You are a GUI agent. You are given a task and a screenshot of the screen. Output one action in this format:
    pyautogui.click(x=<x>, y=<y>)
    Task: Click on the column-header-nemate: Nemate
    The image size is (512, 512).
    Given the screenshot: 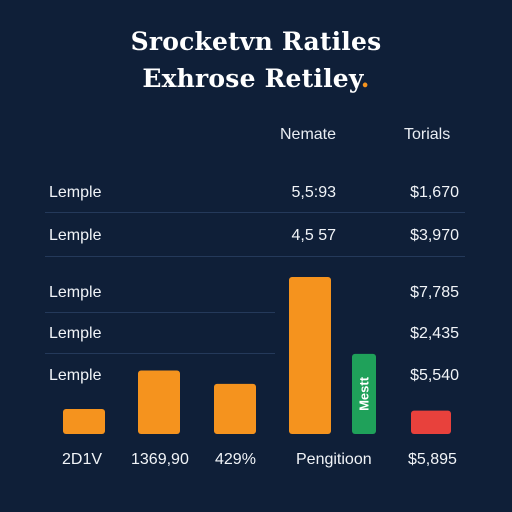 What is the action you would take?
    pyautogui.click(x=308, y=134)
    